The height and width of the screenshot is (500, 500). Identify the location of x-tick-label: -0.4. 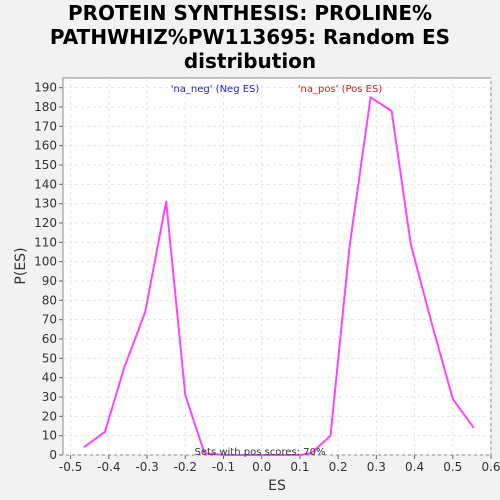
(108, 467).